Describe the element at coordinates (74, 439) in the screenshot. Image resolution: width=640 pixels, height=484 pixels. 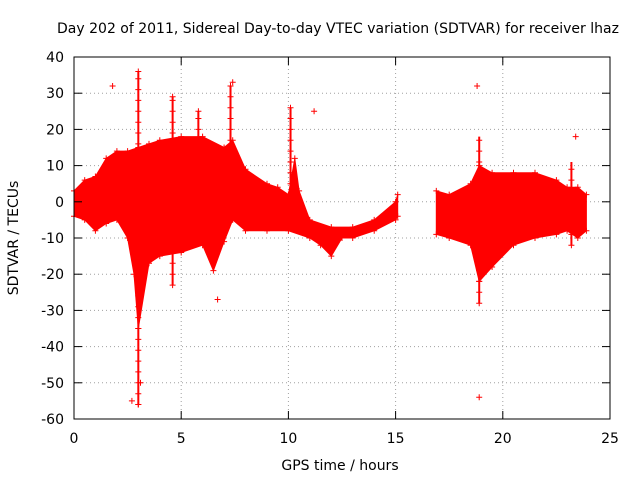
I see `x-tick-label: 0` at that location.